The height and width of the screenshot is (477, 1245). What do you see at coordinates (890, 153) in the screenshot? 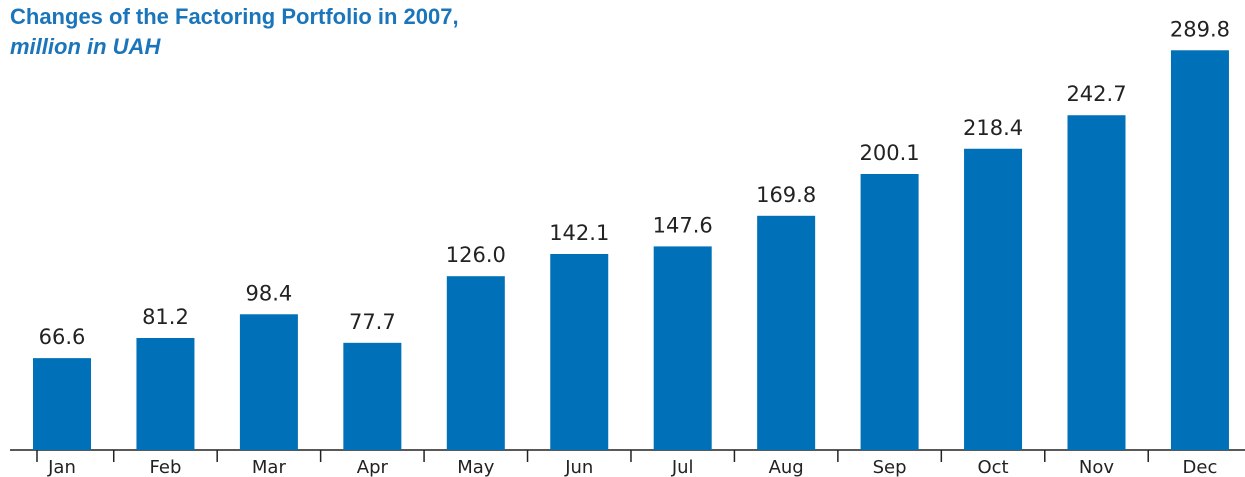
I see `value-label: 200.1` at bounding box center [890, 153].